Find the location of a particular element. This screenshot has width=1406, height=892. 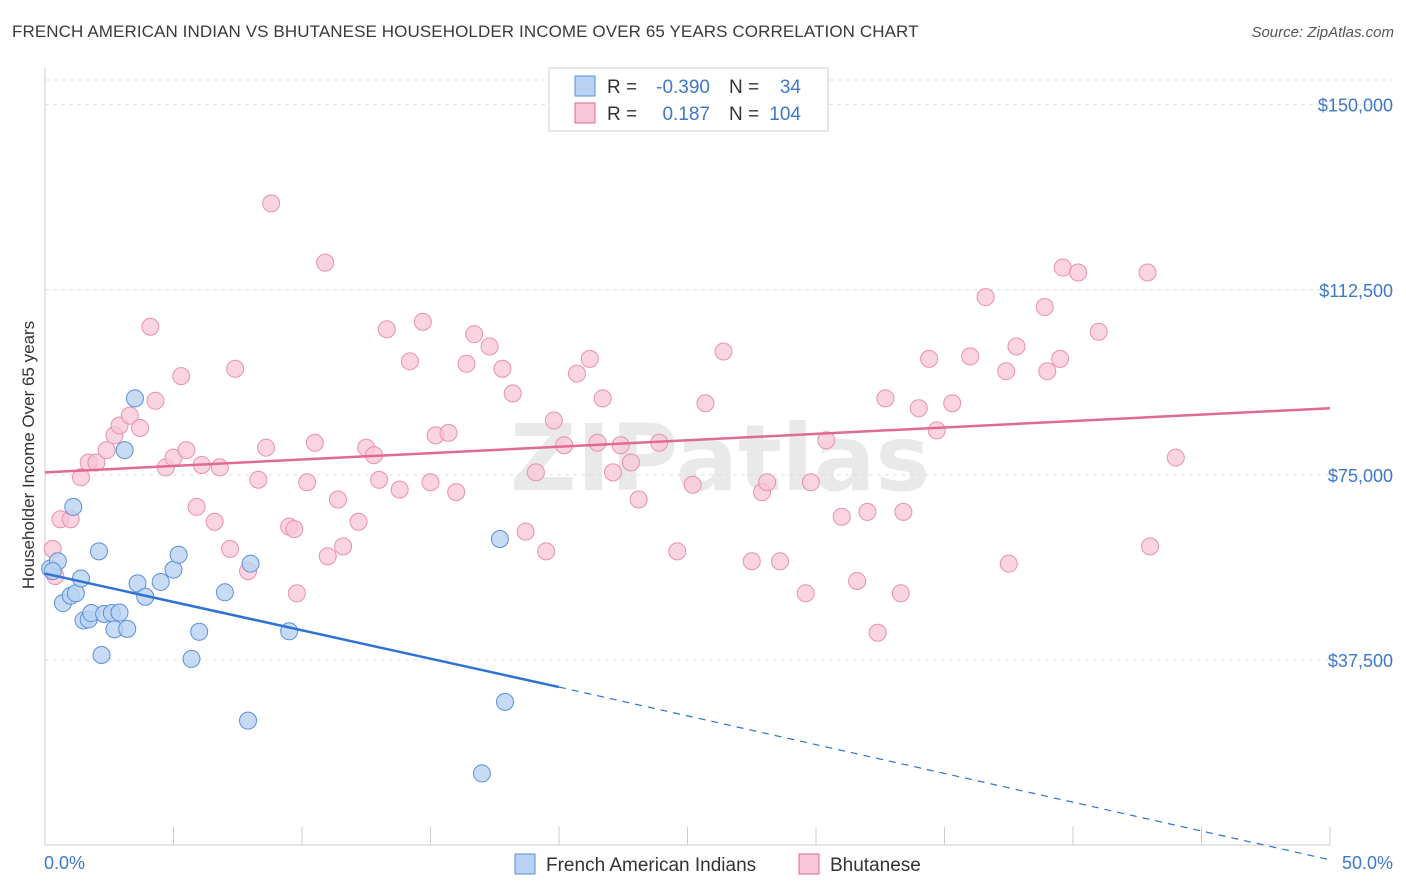

bottom-legend-swatch-pink is located at coordinates (809, 864).